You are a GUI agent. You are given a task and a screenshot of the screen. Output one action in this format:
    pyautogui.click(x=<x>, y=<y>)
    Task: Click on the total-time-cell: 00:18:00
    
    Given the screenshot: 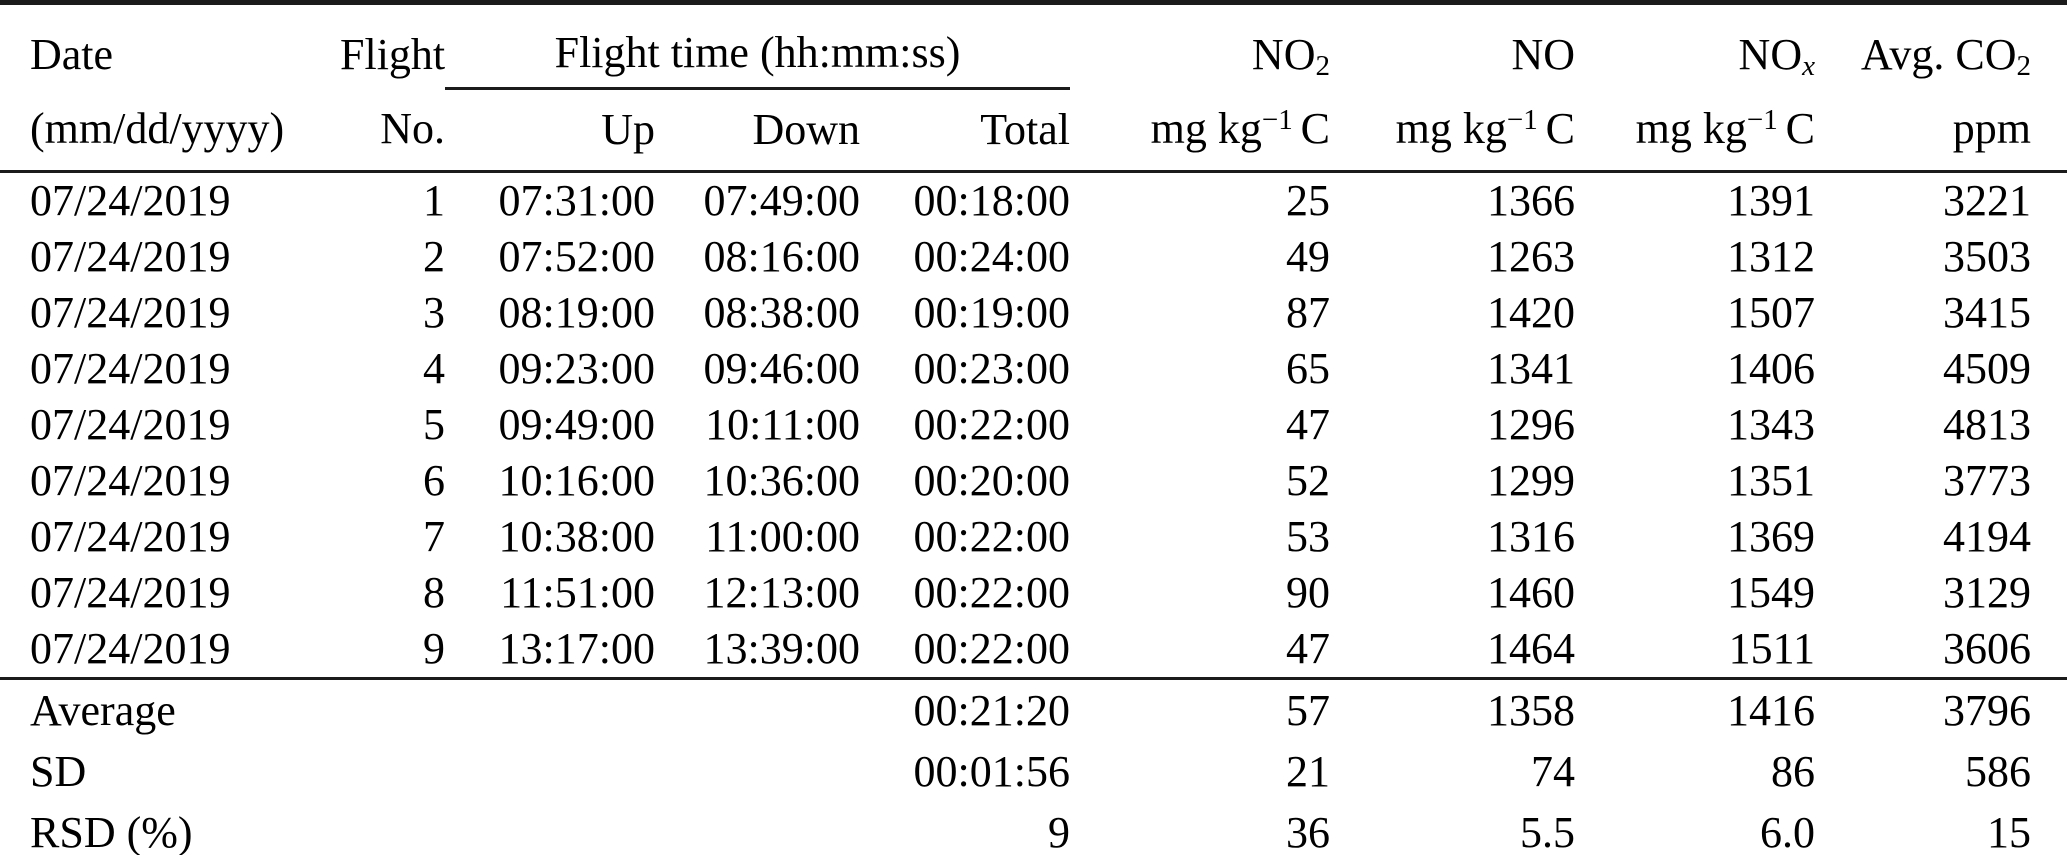 What is the action you would take?
    pyautogui.click(x=991, y=200)
    